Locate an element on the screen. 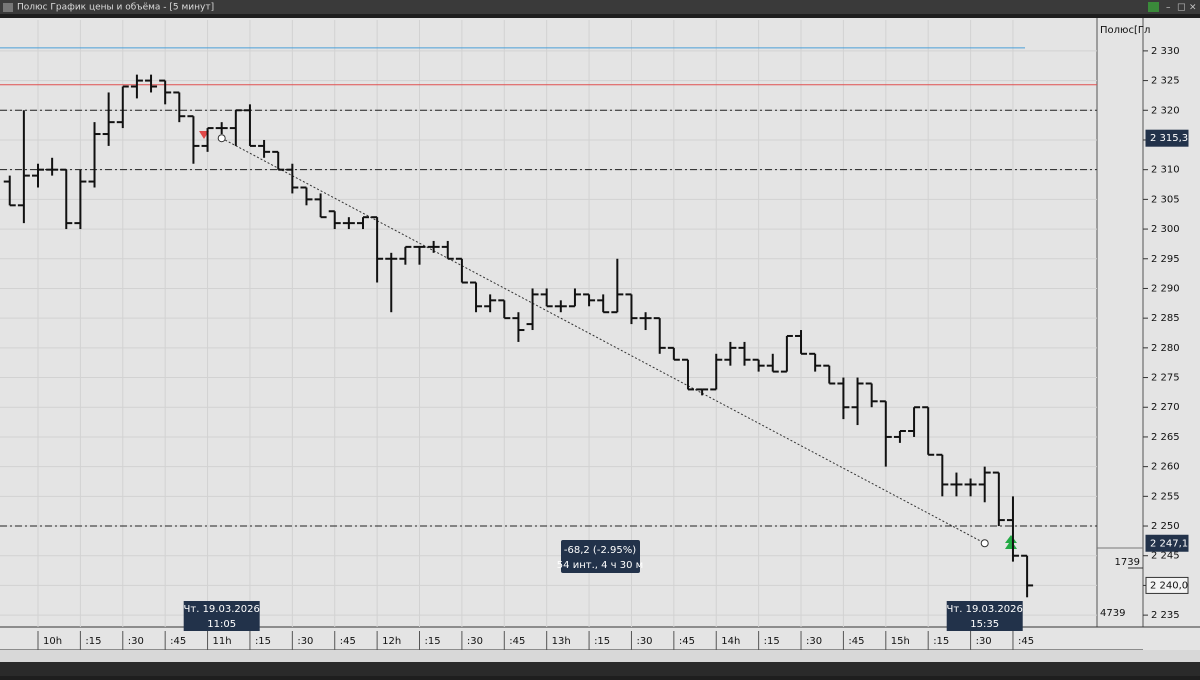  y-tick-label: 2 270 is located at coordinates (1165, 407).